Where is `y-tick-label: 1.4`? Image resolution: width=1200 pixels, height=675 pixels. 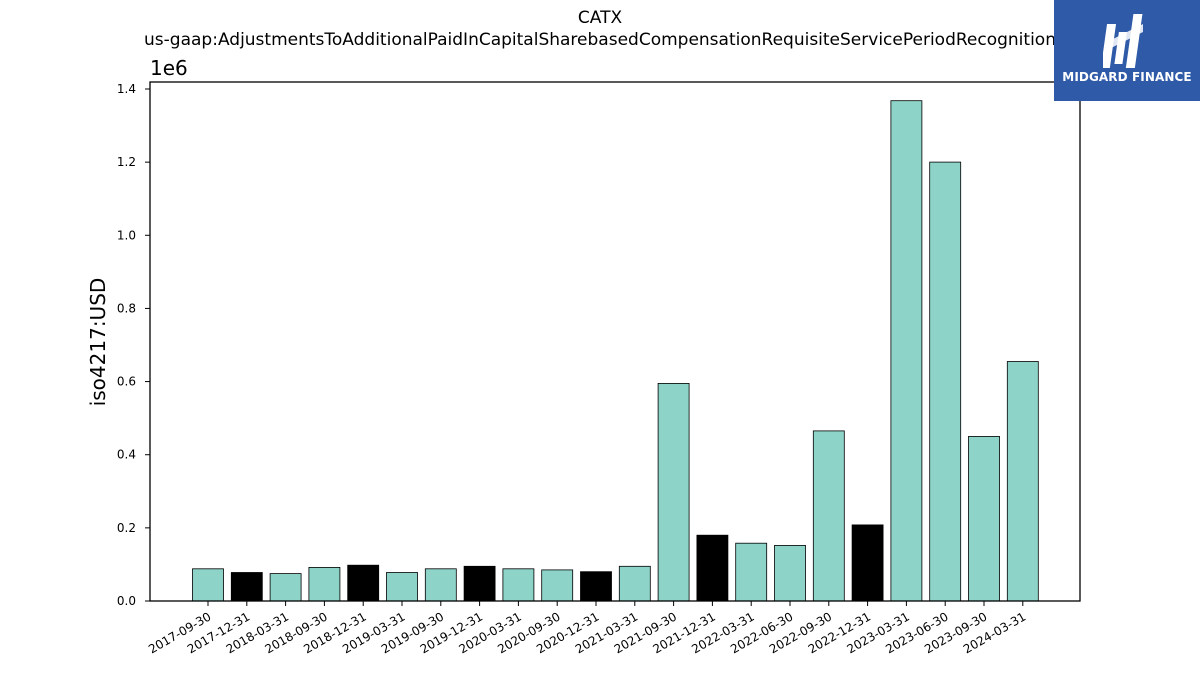 y-tick-label: 1.4 is located at coordinates (126, 89).